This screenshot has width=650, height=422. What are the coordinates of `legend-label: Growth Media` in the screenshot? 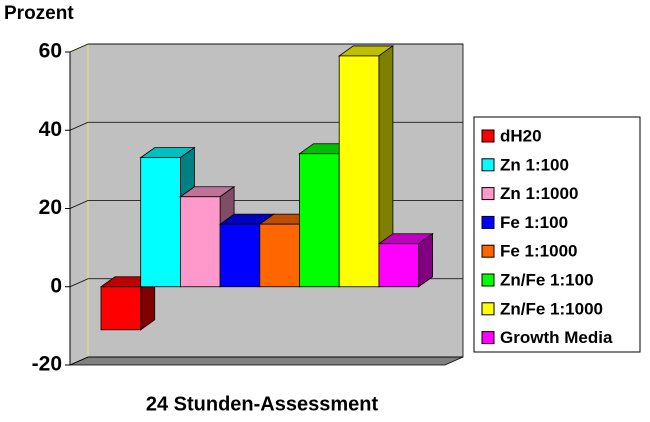 It's located at (556, 337).